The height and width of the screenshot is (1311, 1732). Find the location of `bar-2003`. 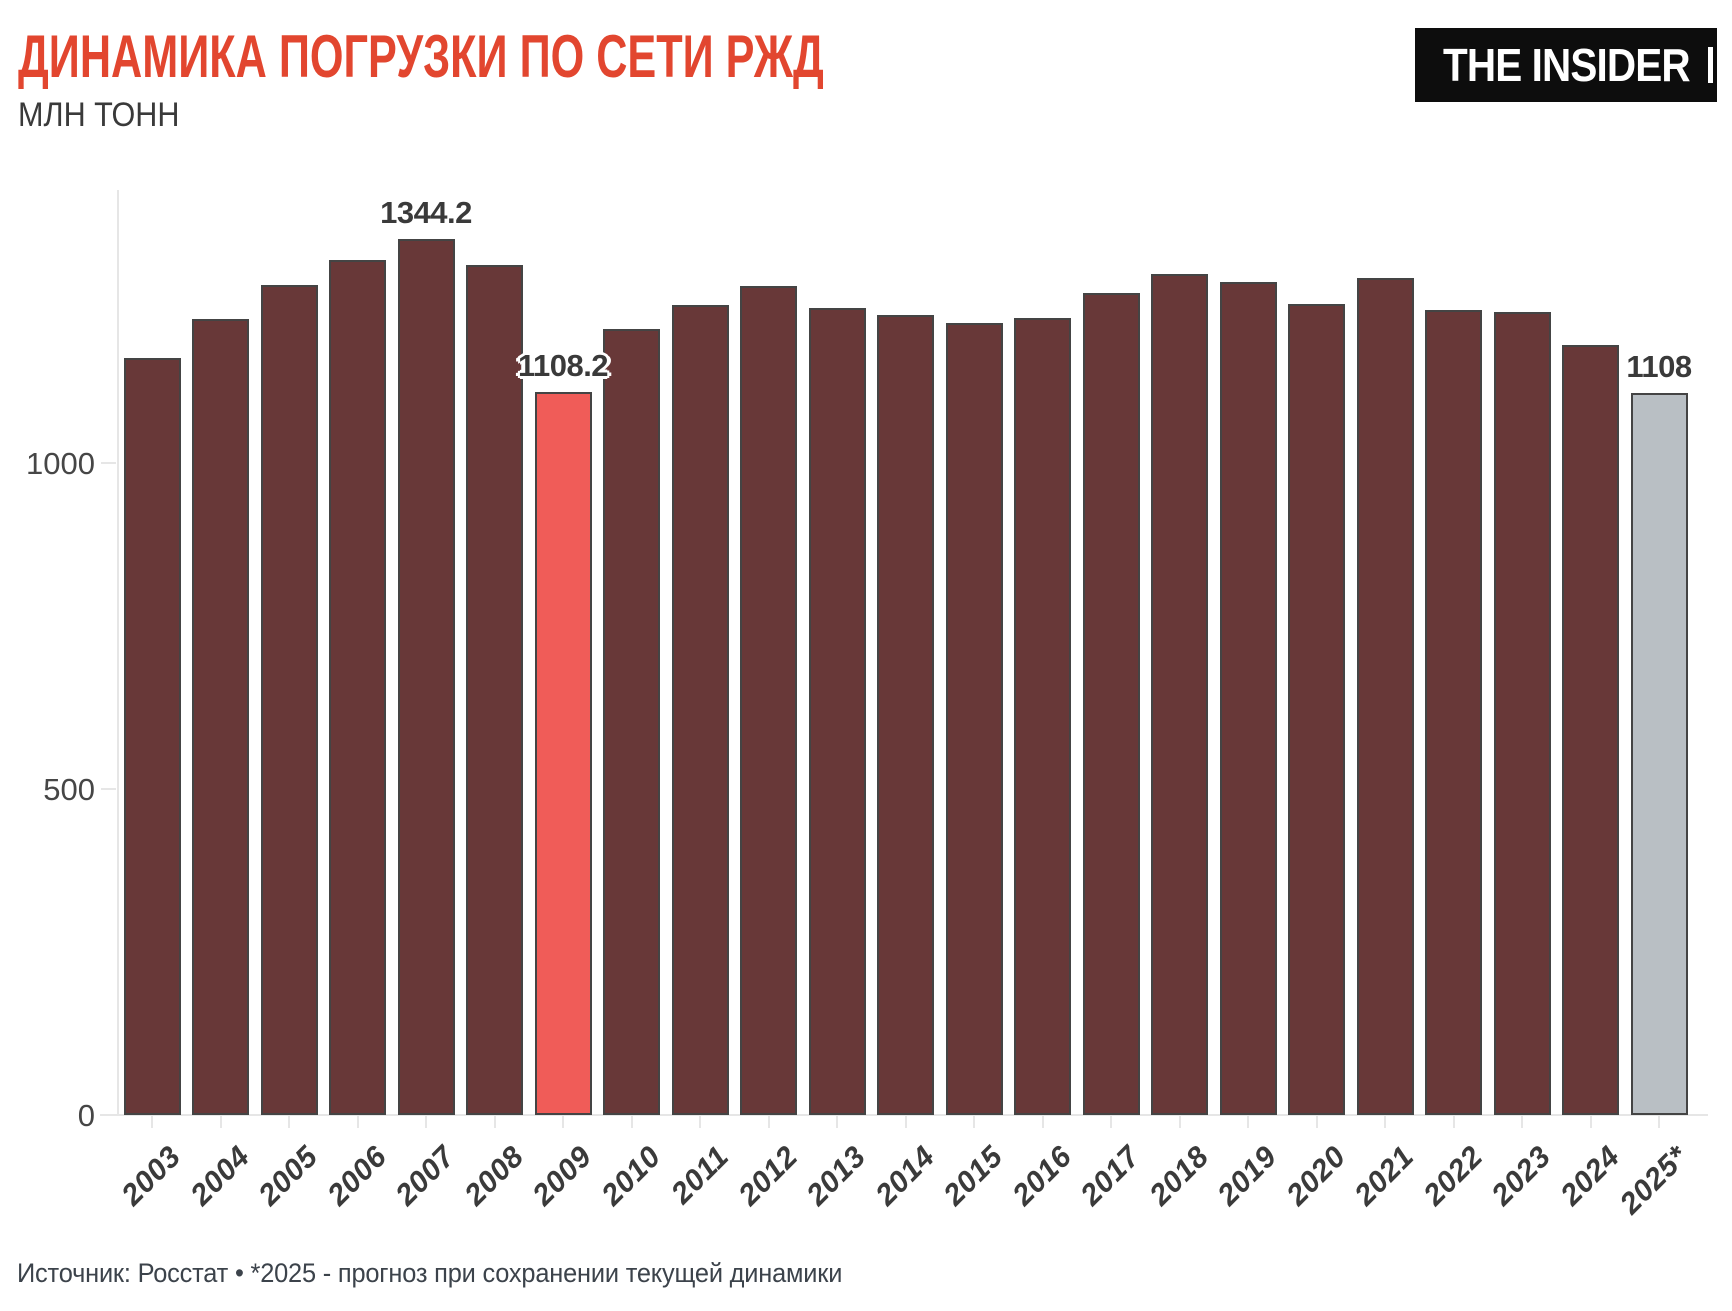

bar-2003 is located at coordinates (152, 736).